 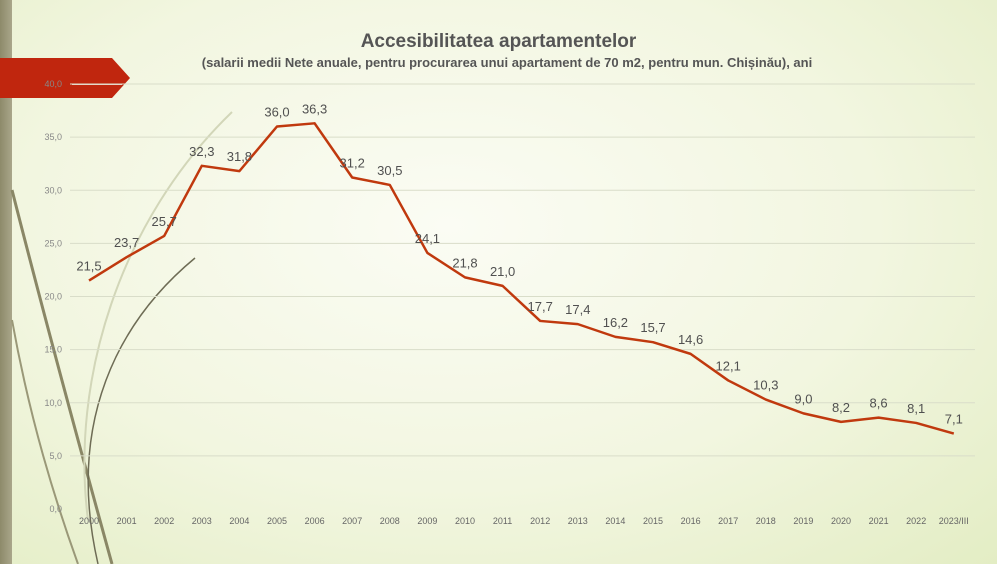 I want to click on data-label: 8,1, so click(x=916, y=408).